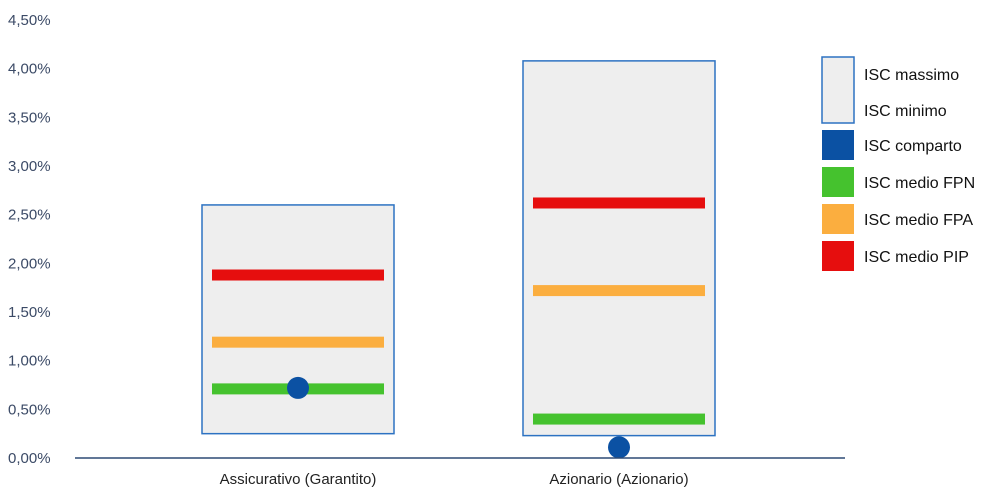 The height and width of the screenshot is (488, 995). What do you see at coordinates (29, 361) in the screenshot?
I see `y-tick-label: 1,00%` at bounding box center [29, 361].